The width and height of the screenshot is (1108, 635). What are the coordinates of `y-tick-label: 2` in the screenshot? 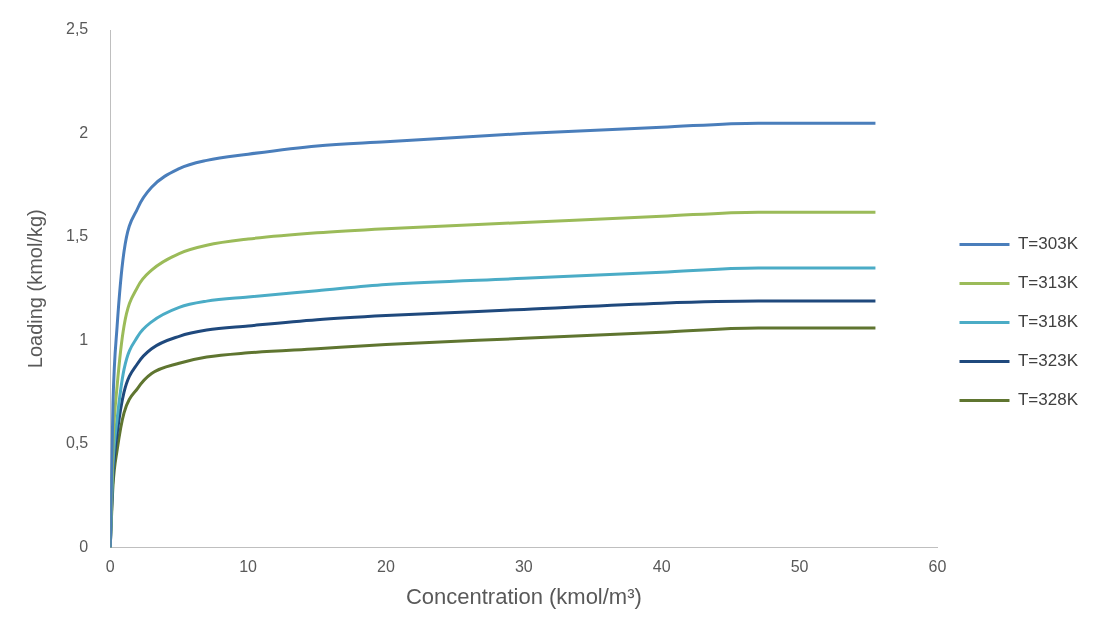 It's located at (84, 132).